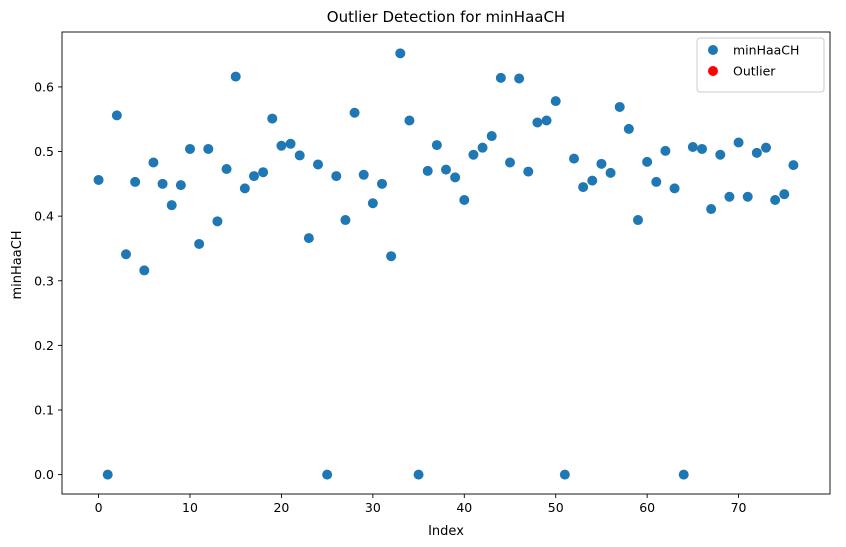 This screenshot has height=547, width=846. I want to click on x-tick-label: 20, so click(281, 507).